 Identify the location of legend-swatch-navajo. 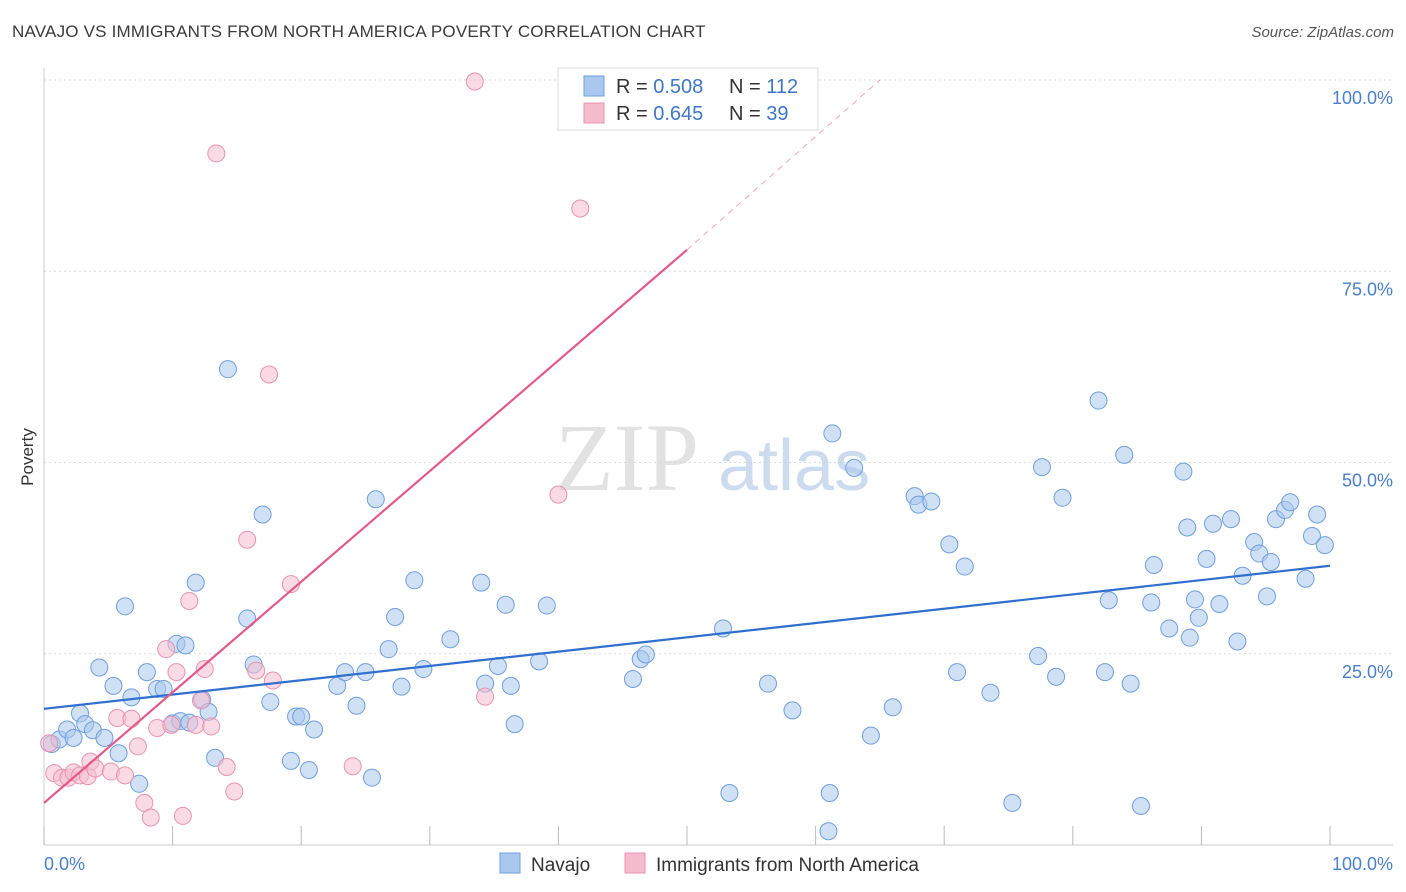
(510, 863).